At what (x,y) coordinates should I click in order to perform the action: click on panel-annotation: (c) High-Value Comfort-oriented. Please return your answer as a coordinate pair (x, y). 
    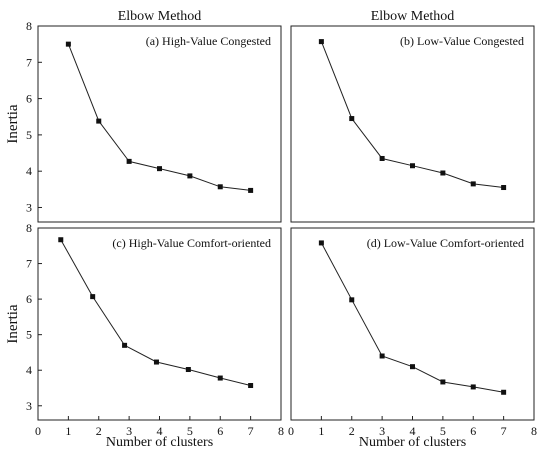
    Looking at the image, I should click on (191, 243).